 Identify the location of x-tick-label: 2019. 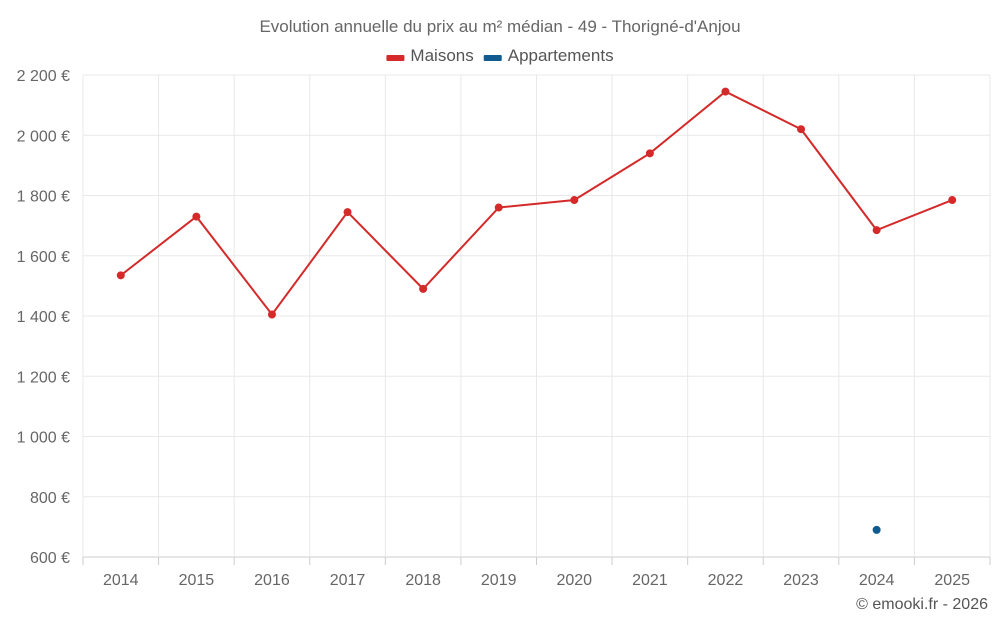
(499, 580).